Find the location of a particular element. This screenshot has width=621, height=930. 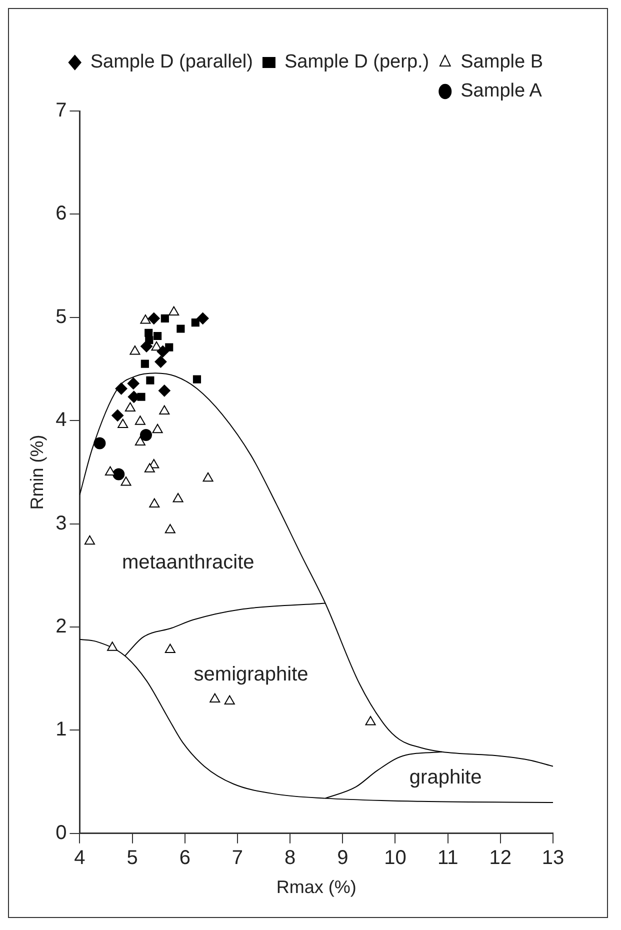

y-tick-label: 3 is located at coordinates (61, 523).